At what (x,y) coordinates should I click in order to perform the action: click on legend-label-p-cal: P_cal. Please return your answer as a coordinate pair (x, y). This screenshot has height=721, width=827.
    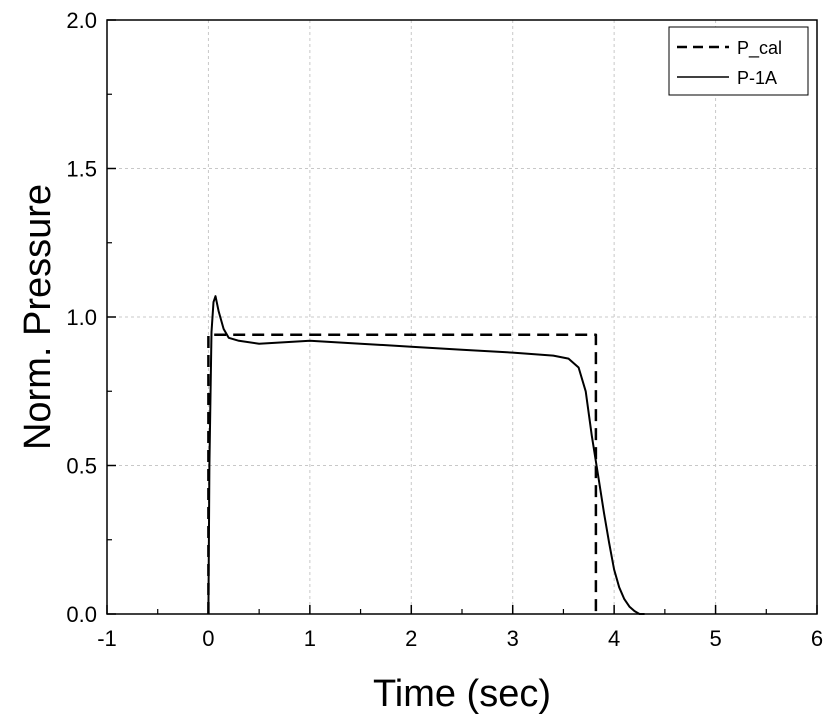
    Looking at the image, I should click on (759, 48).